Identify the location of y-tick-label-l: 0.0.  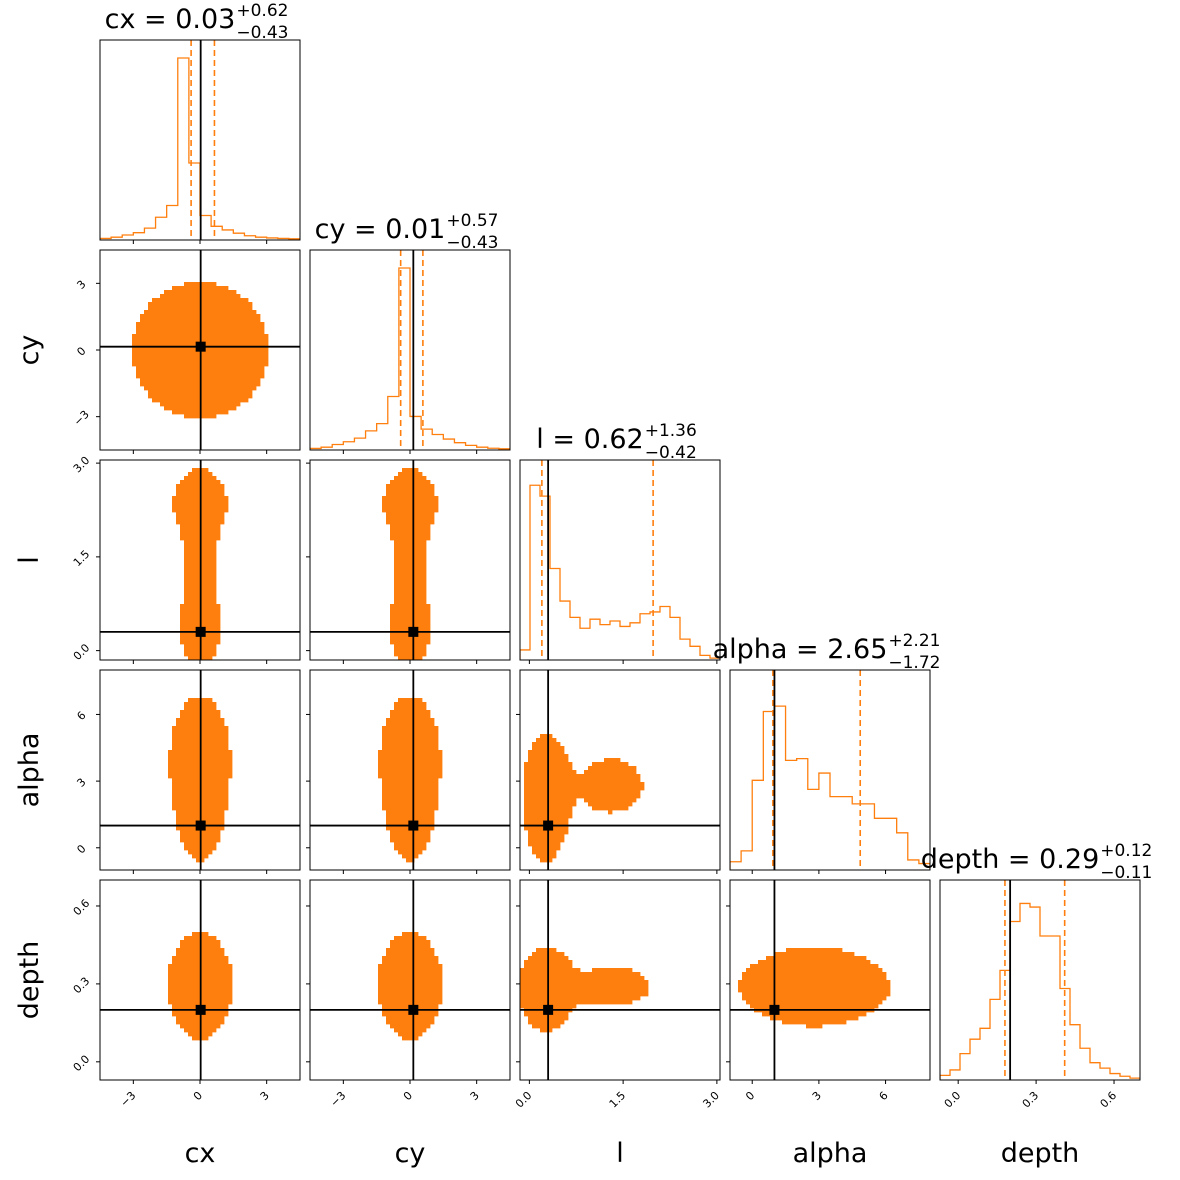
(82, 652).